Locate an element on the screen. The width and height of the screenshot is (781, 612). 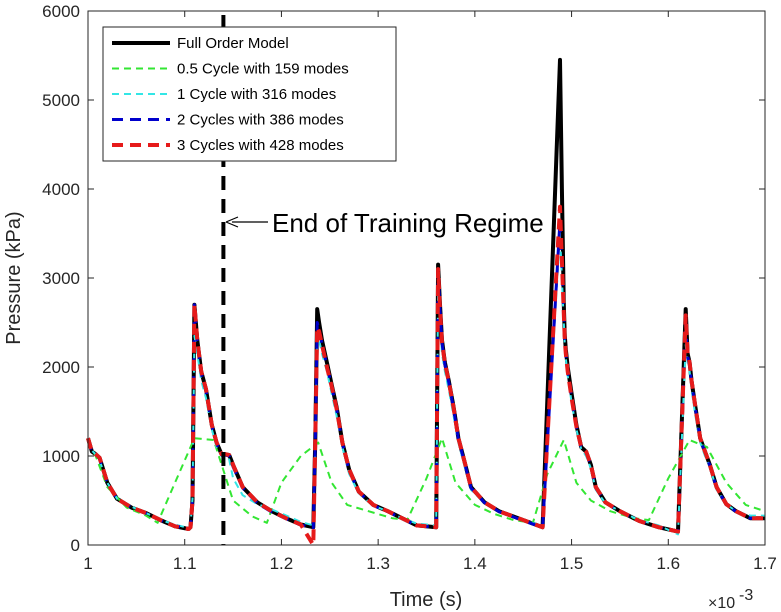
legend-label: 0.5 Cycle with 159 modes is located at coordinates (263, 69).